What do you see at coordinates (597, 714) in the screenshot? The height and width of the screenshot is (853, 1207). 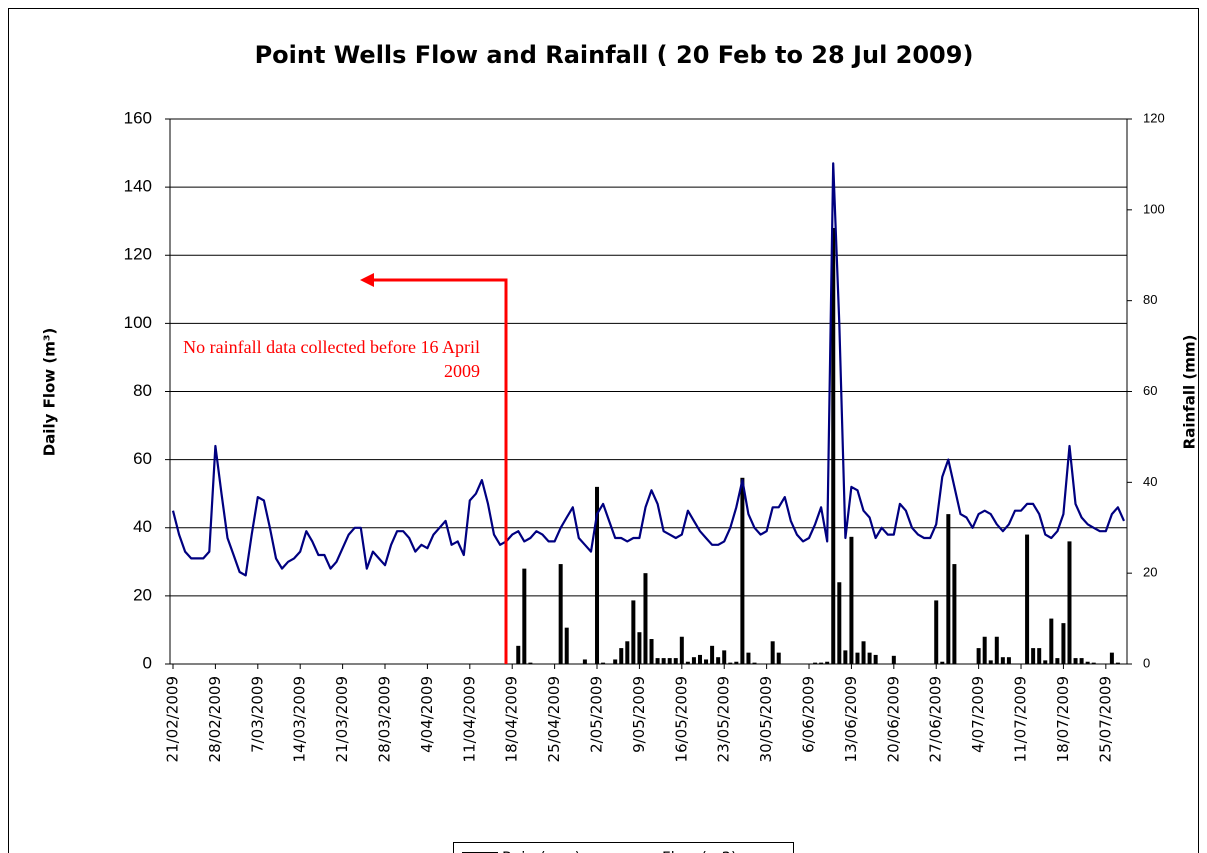 I see `x-tick-label: 2/05/2009` at bounding box center [597, 714].